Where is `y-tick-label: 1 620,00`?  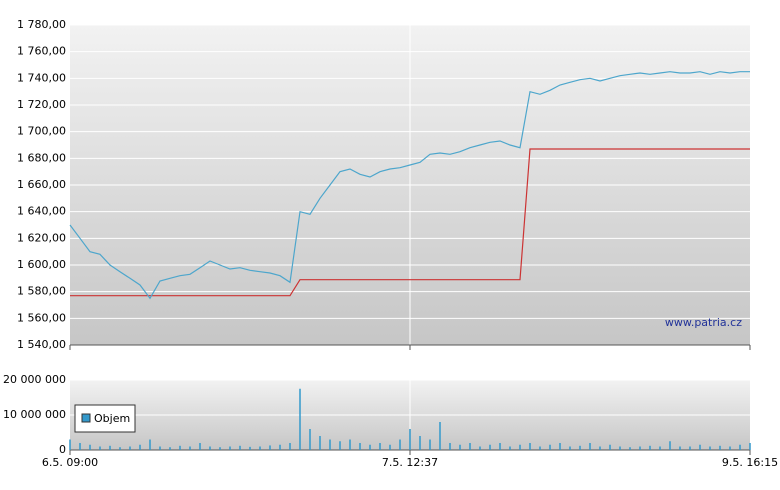
y-tick-label: 1 620,00 is located at coordinates (41, 237).